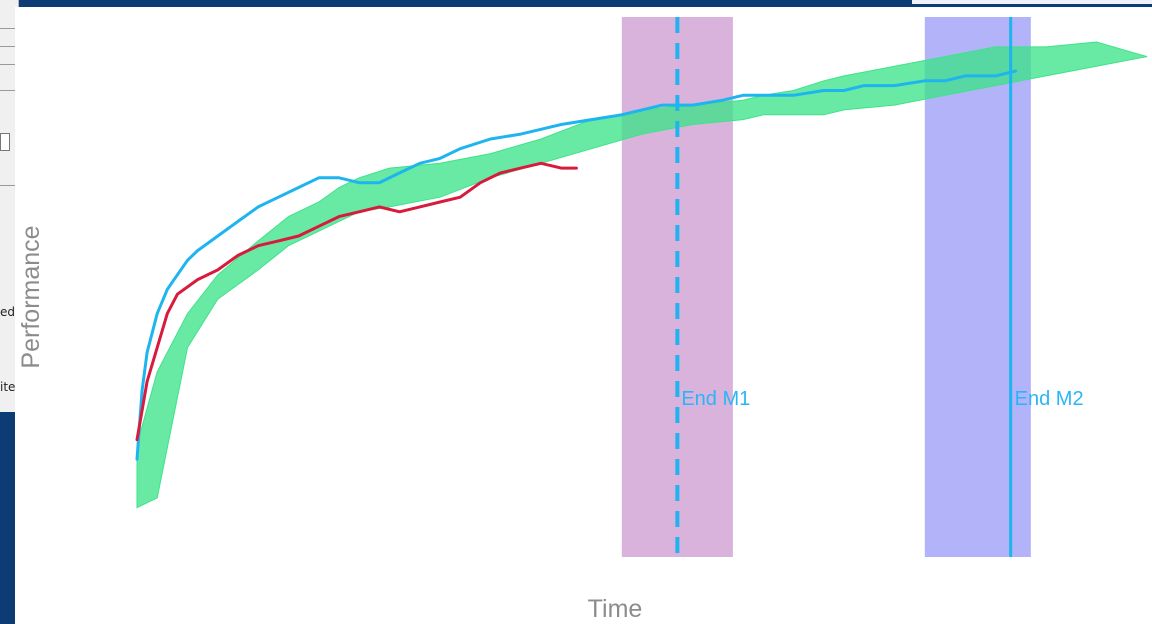 The width and height of the screenshot is (1152, 624). I want to click on y-axis-label: Performance, so click(31, 296).